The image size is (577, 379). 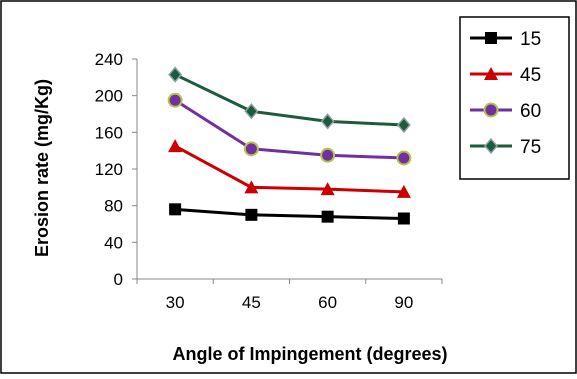 I want to click on x-tick-label: 45, so click(x=251, y=302).